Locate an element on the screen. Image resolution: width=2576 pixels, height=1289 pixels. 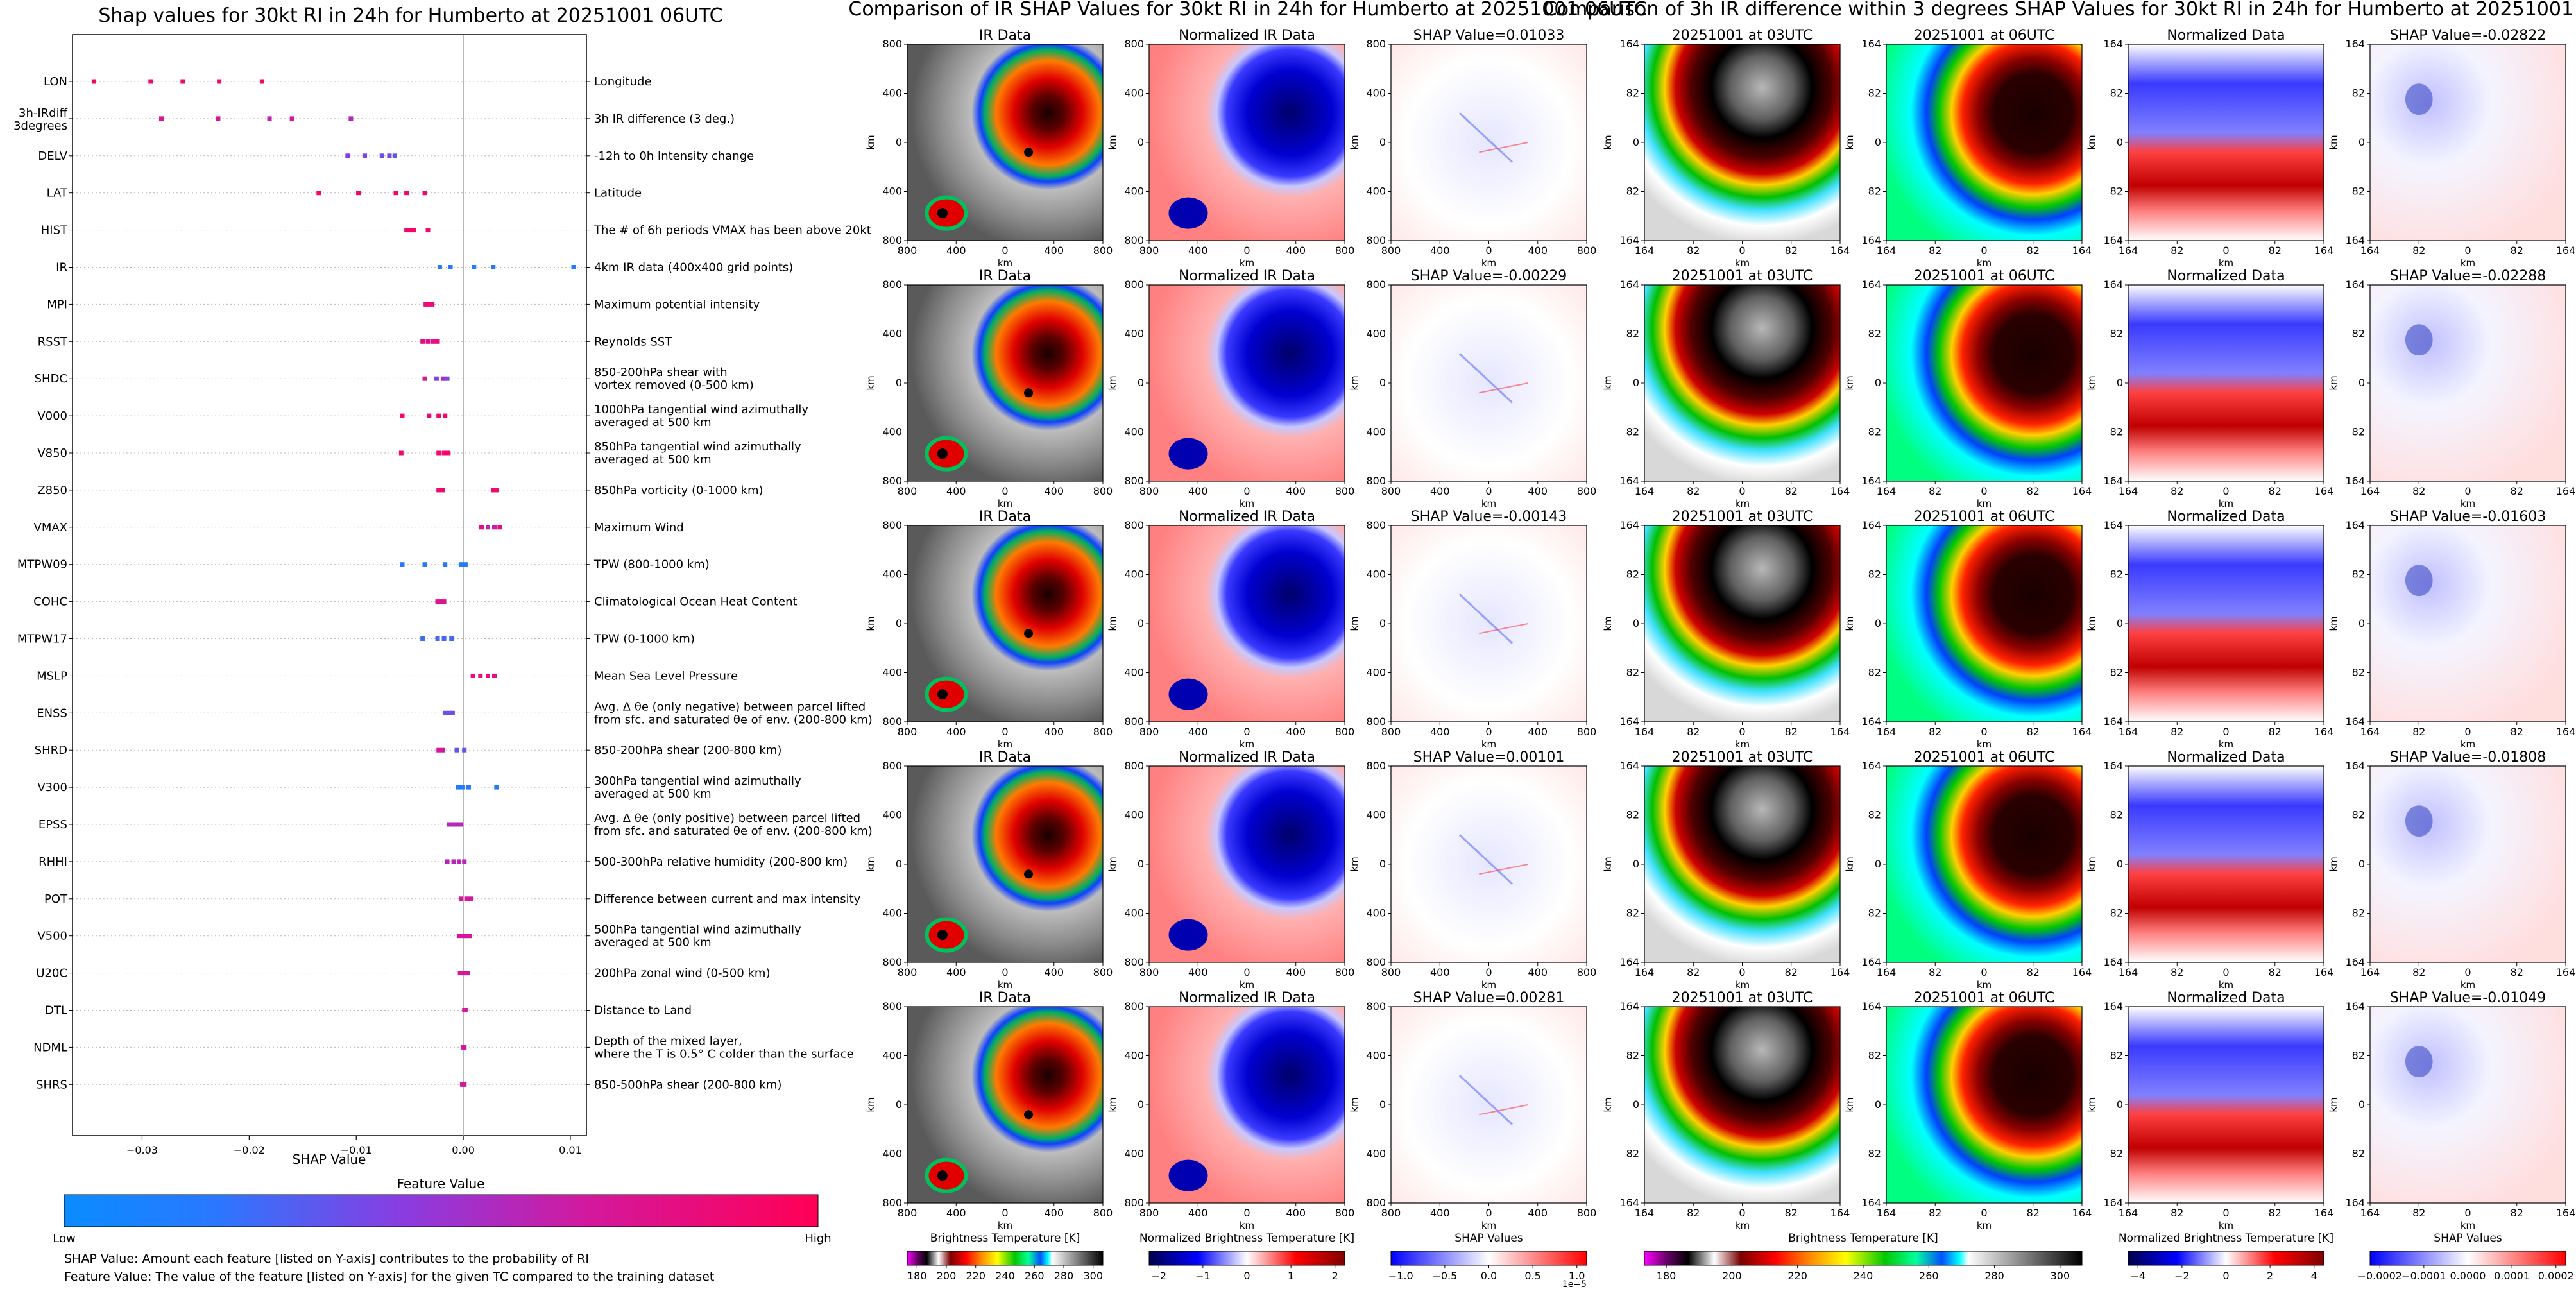
secondary-storm is located at coordinates (1188, 935).